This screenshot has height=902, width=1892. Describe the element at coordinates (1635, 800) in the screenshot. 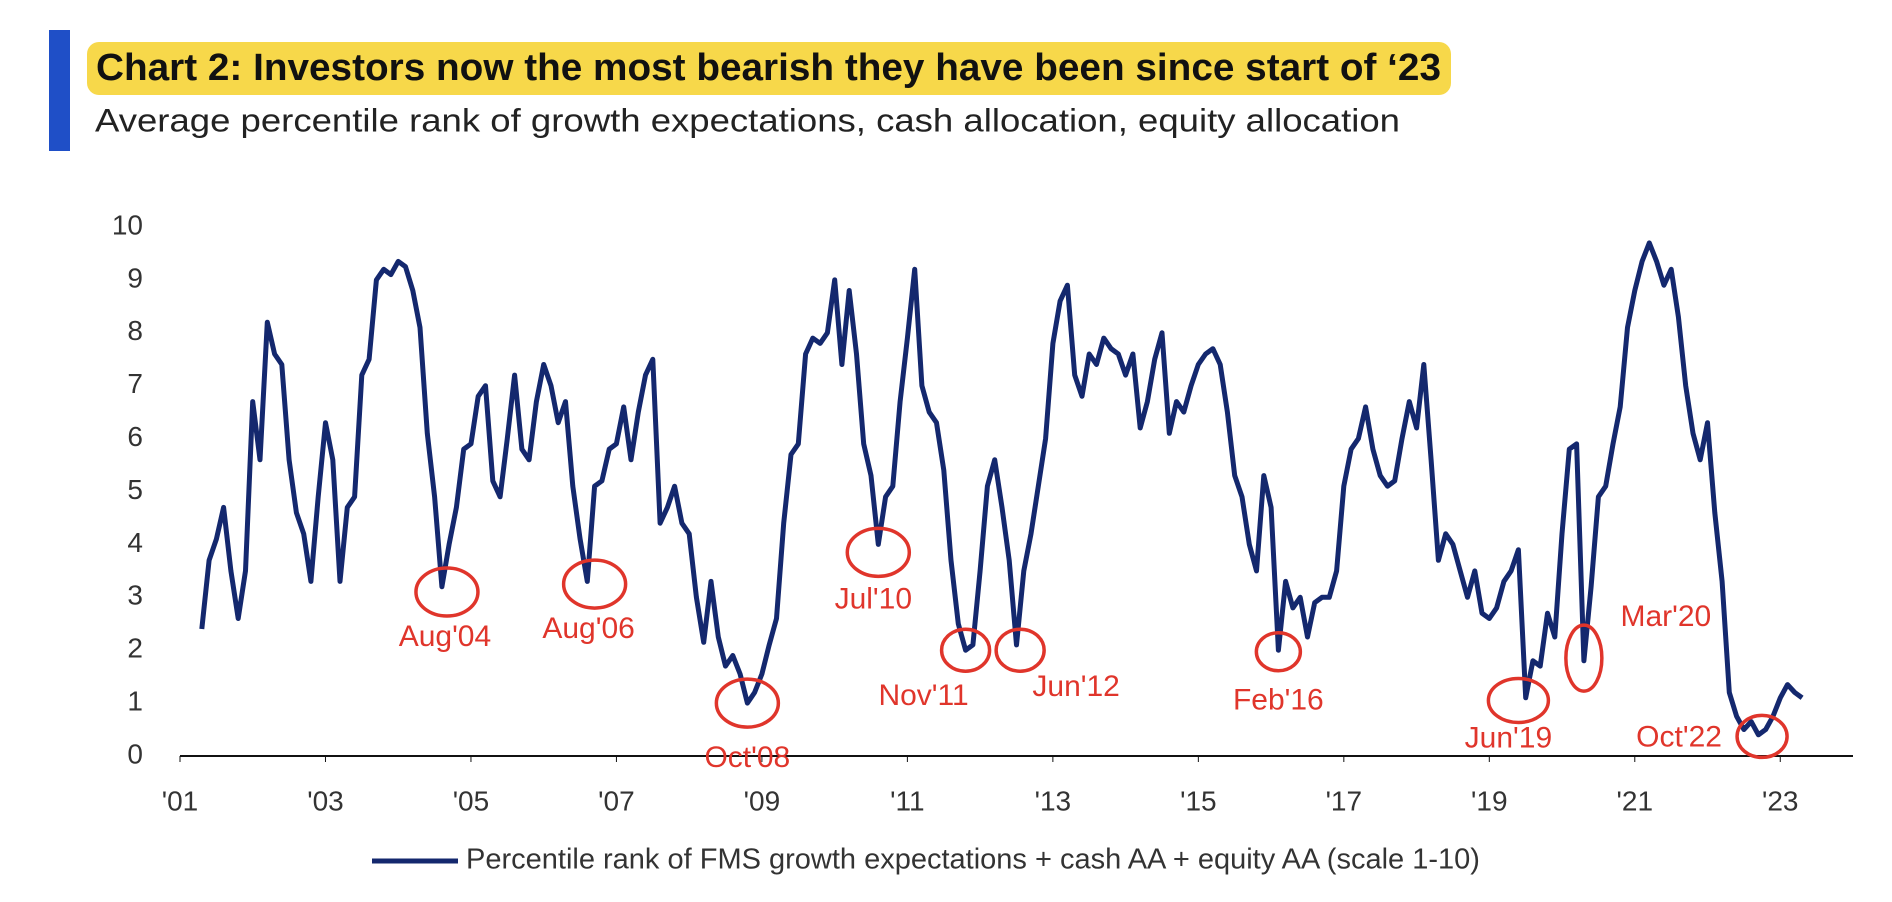

I see `x-tick-label: '21` at that location.